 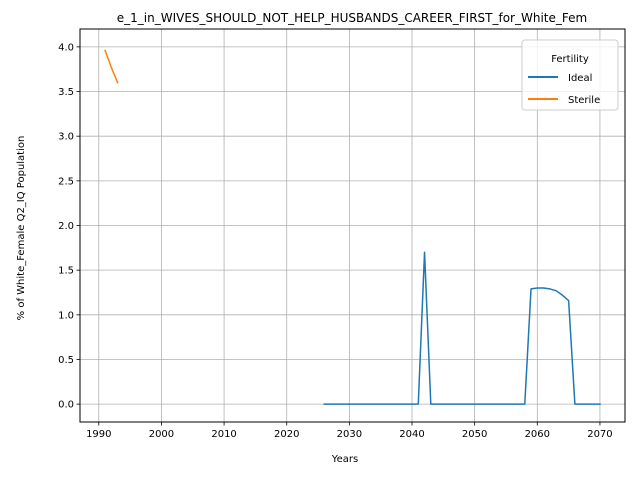 I want to click on y-tick-label: 2.0, so click(x=66, y=226).